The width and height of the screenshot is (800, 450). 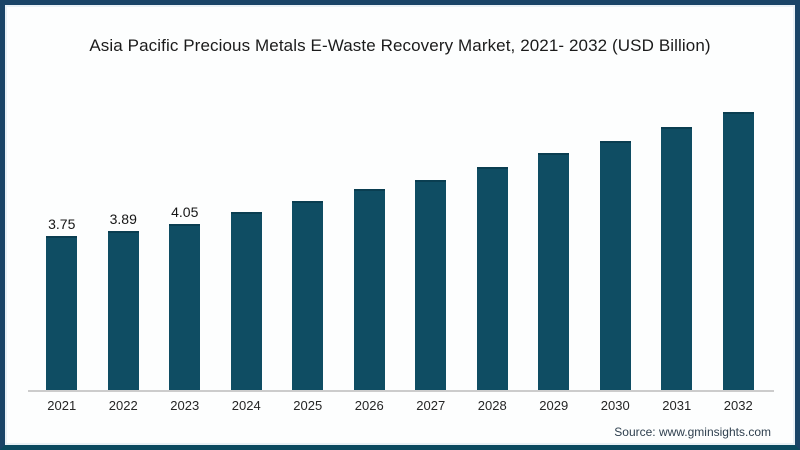 What do you see at coordinates (554, 405) in the screenshot?
I see `x-axis-label: 2029` at bounding box center [554, 405].